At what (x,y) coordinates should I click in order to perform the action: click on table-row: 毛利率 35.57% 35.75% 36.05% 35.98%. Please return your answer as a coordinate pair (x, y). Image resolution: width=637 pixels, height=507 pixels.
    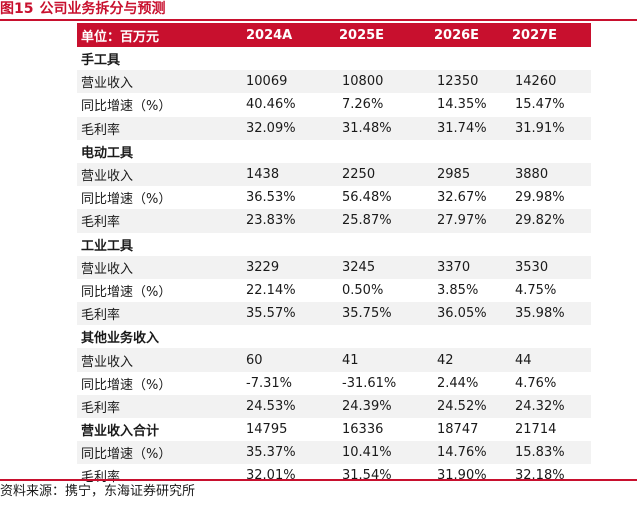
    Looking at the image, I should click on (334, 314).